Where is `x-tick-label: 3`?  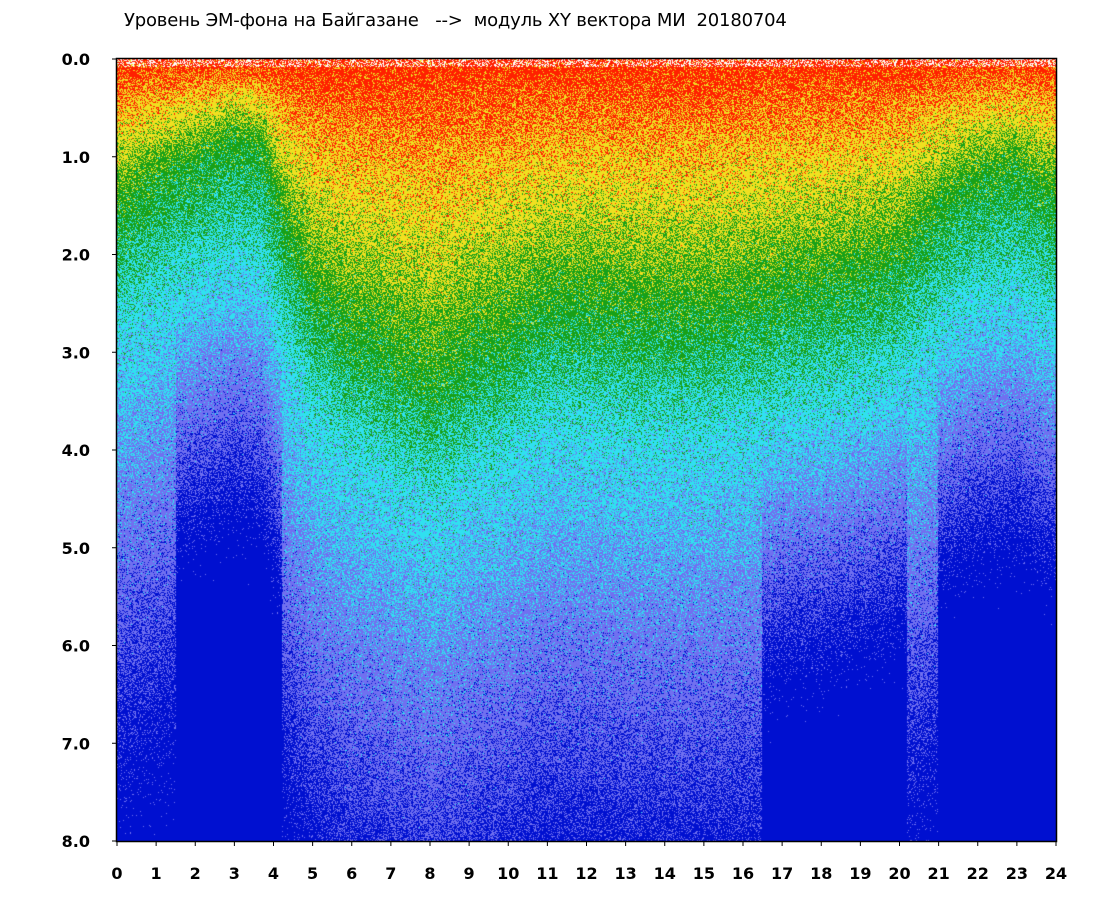
x-tick-label: 3 is located at coordinates (234, 873).